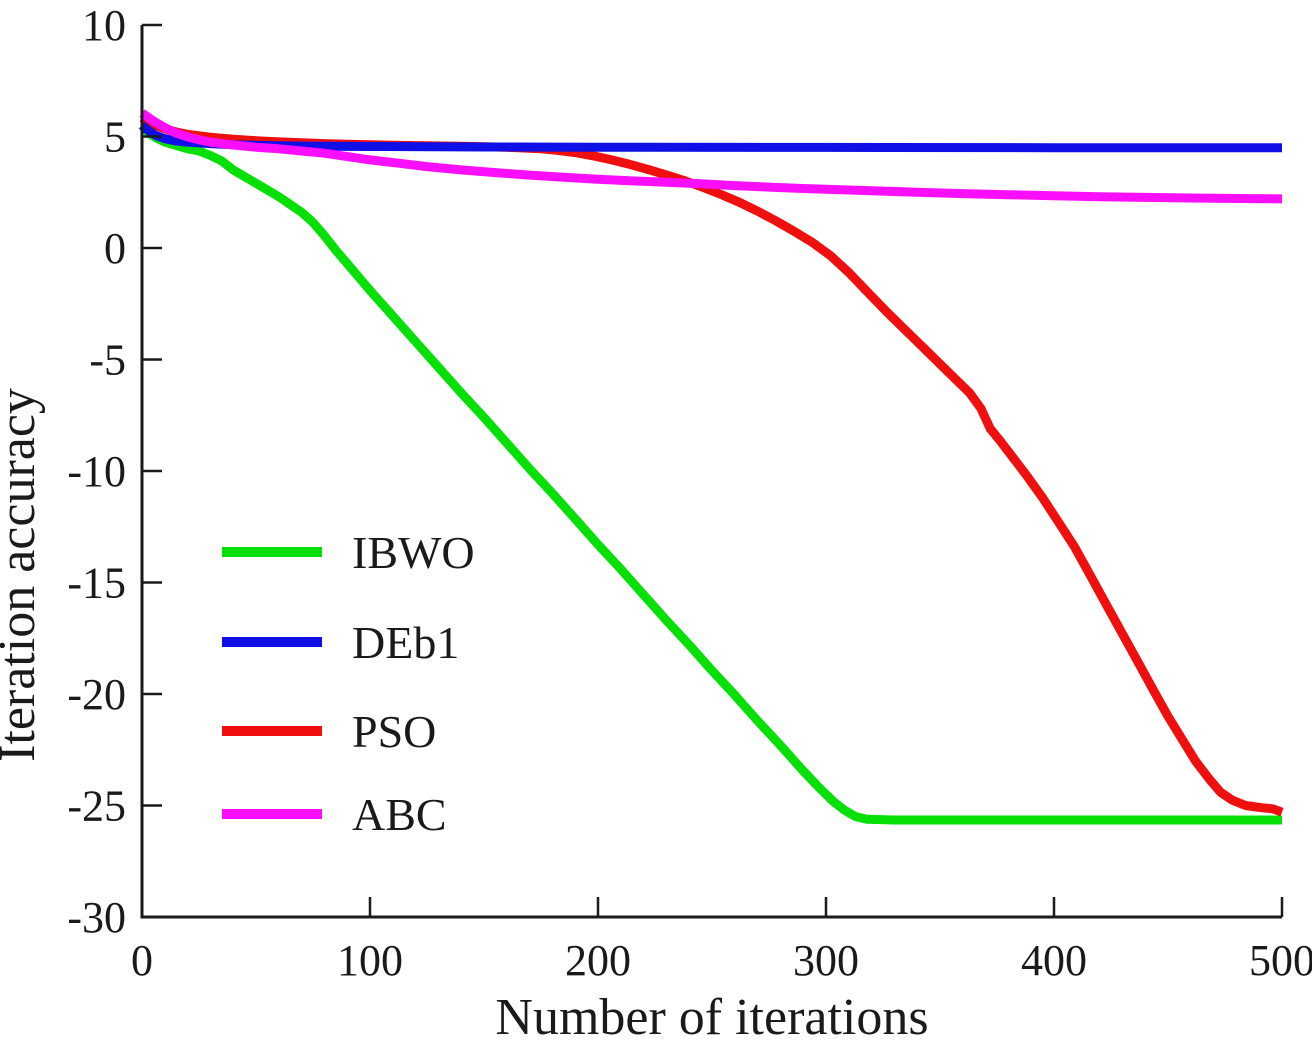  What do you see at coordinates (711, 1017) in the screenshot?
I see `x-axis-title: Number of iterations` at bounding box center [711, 1017].